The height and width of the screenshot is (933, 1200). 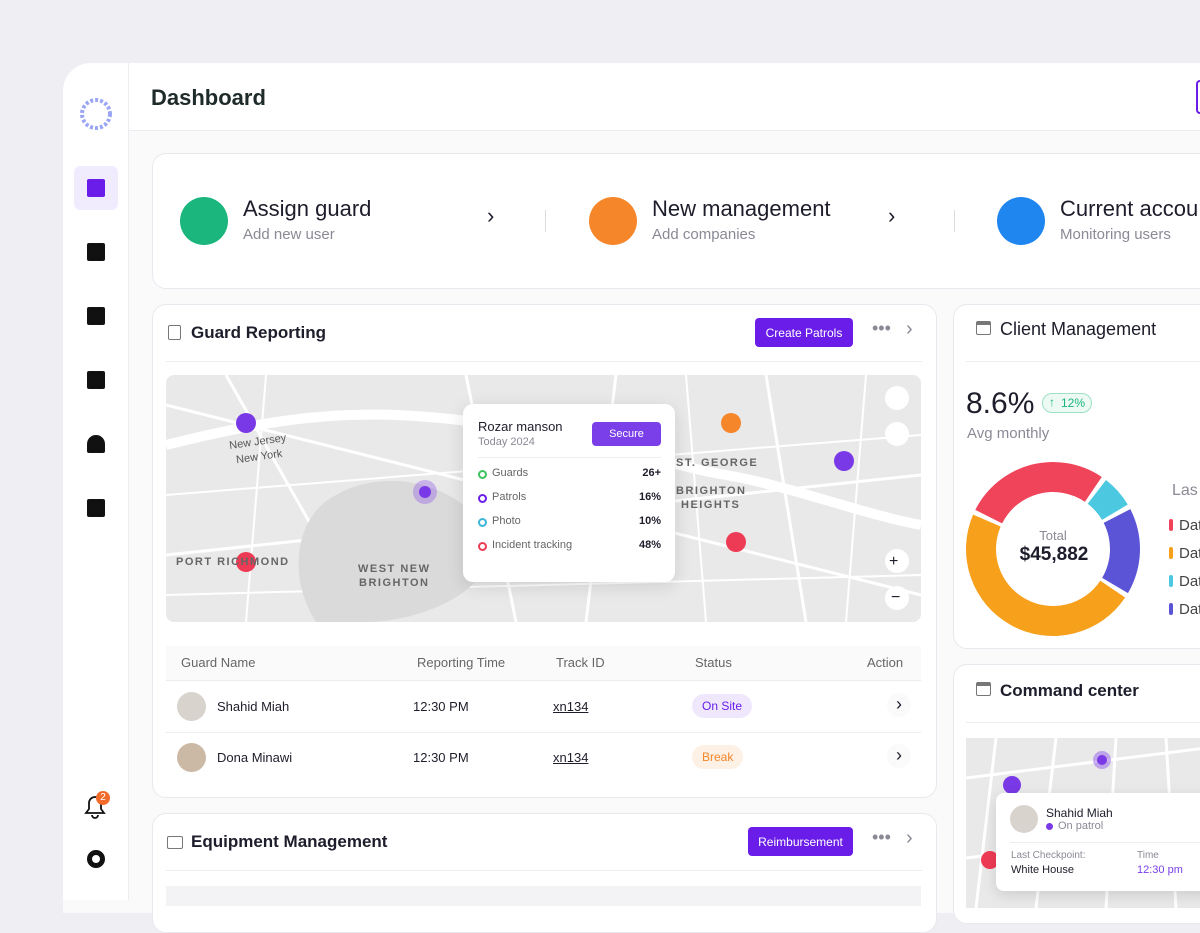 What do you see at coordinates (1198, 97) in the screenshot?
I see `header-button` at bounding box center [1198, 97].